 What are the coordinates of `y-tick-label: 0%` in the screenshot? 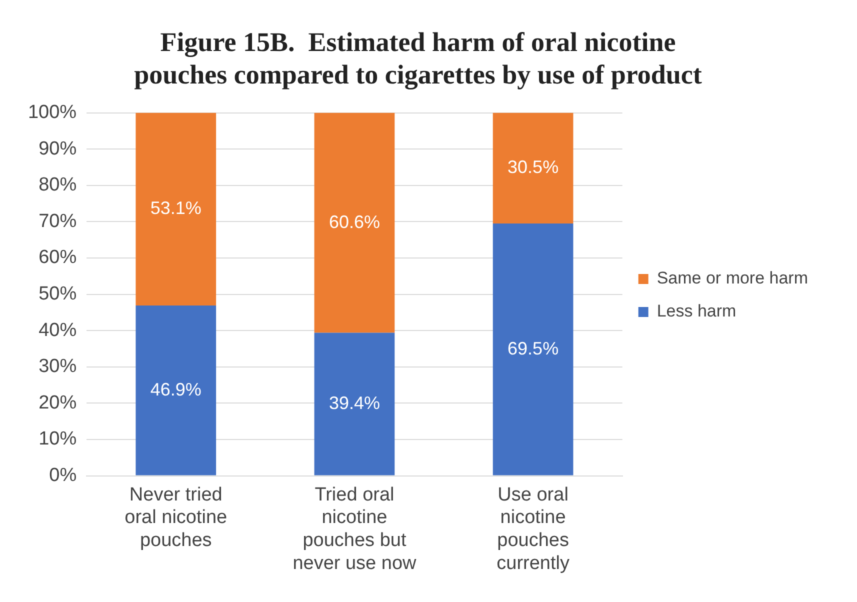 It's located at (63, 475).